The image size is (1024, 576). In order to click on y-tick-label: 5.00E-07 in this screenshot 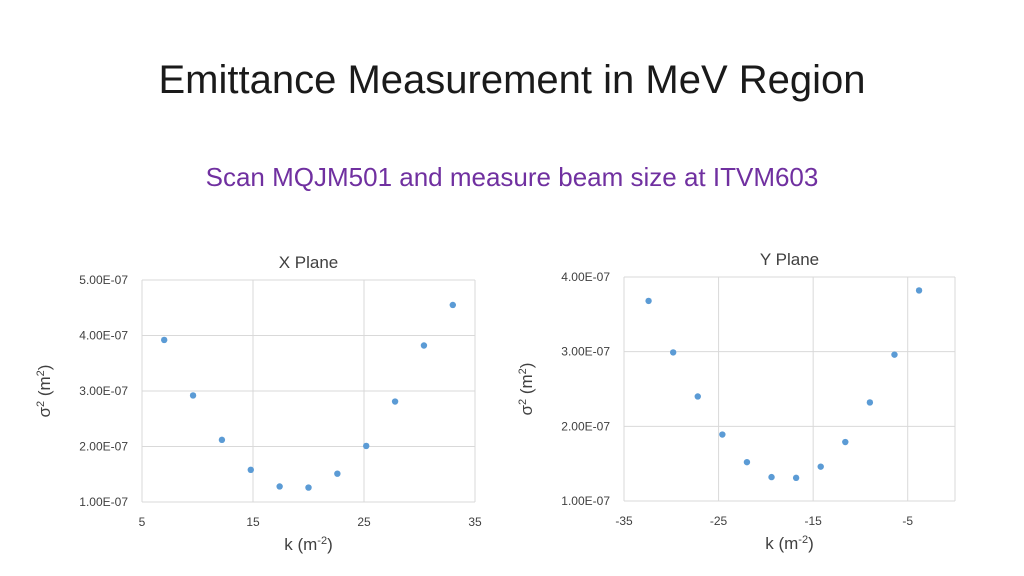, I will do `click(103, 280)`.